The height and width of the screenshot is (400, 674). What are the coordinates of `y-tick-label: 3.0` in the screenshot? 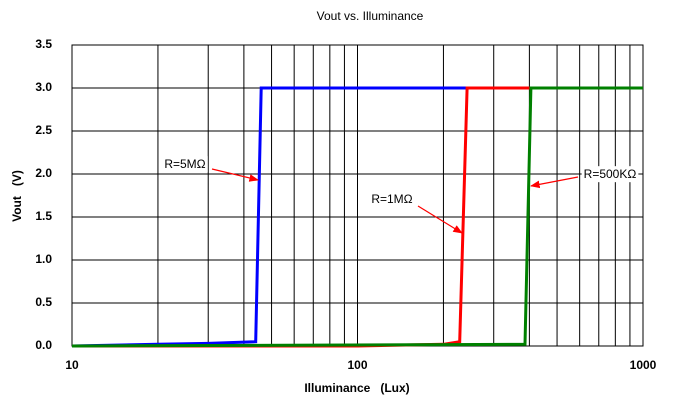 It's located at (43, 87).